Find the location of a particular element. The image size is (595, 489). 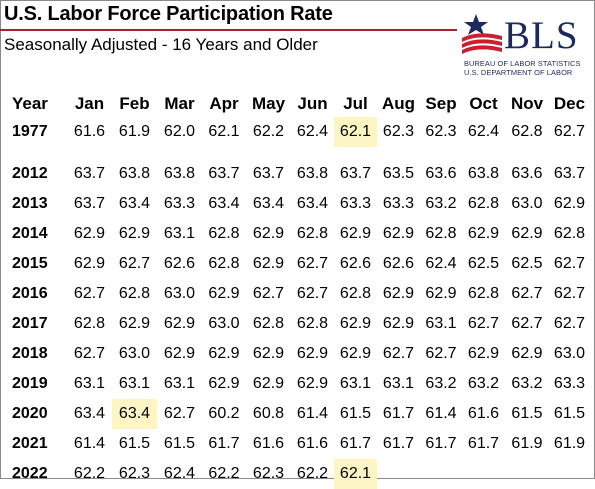

table-cell-jan: 63.1 is located at coordinates (89, 383).